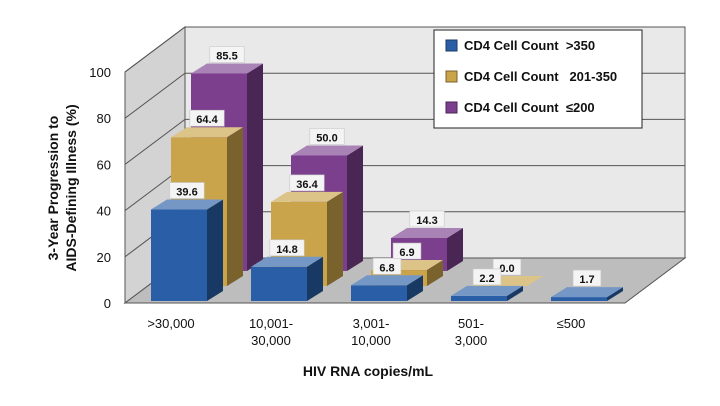 This screenshot has height=406, width=720. Describe the element at coordinates (520, 45) in the screenshot. I see `legend-item: CD4 Cell Count >350` at that location.